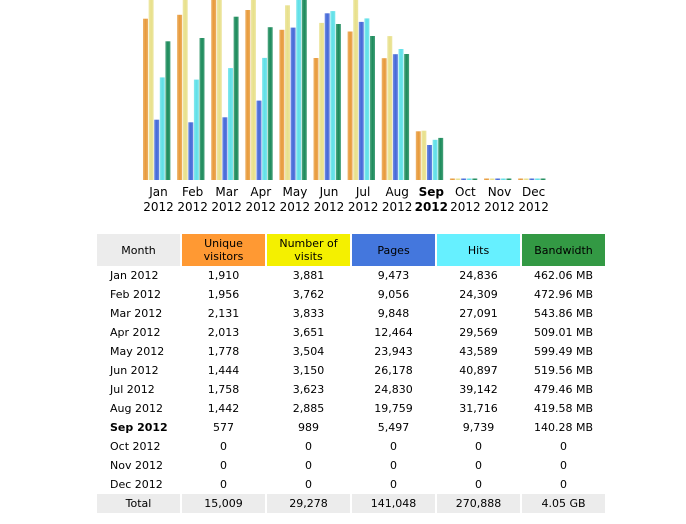 Image resolution: width=686 pixels, height=524 pixels. I want to click on pages-cell: 23,943, so click(393, 351).